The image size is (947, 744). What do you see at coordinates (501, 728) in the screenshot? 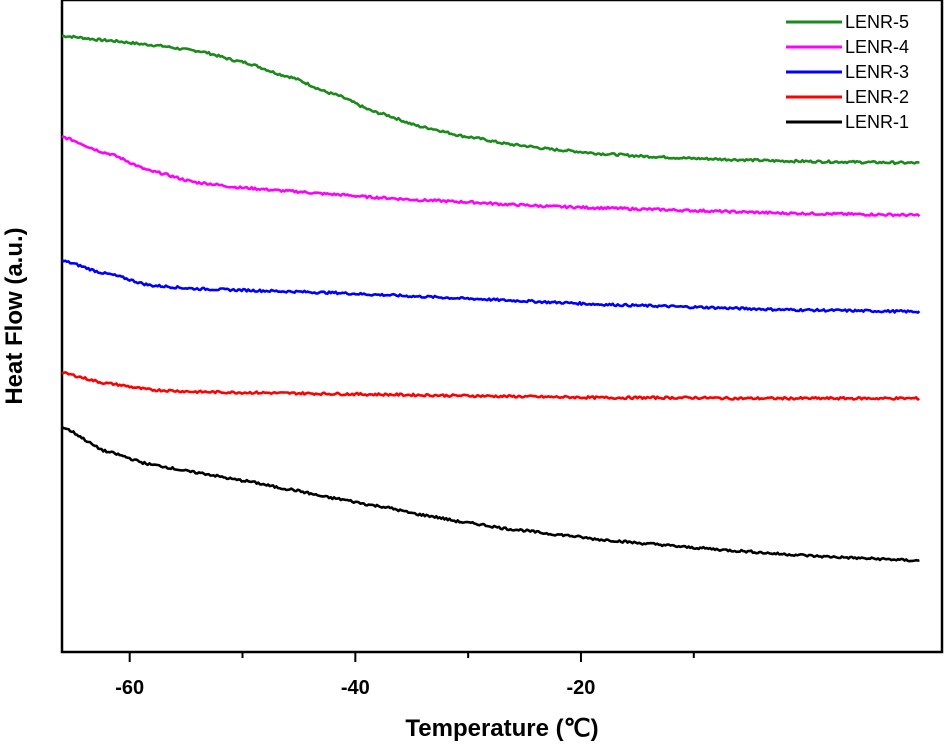
I see `x-axis-label: Temperature (℃)` at bounding box center [501, 728].